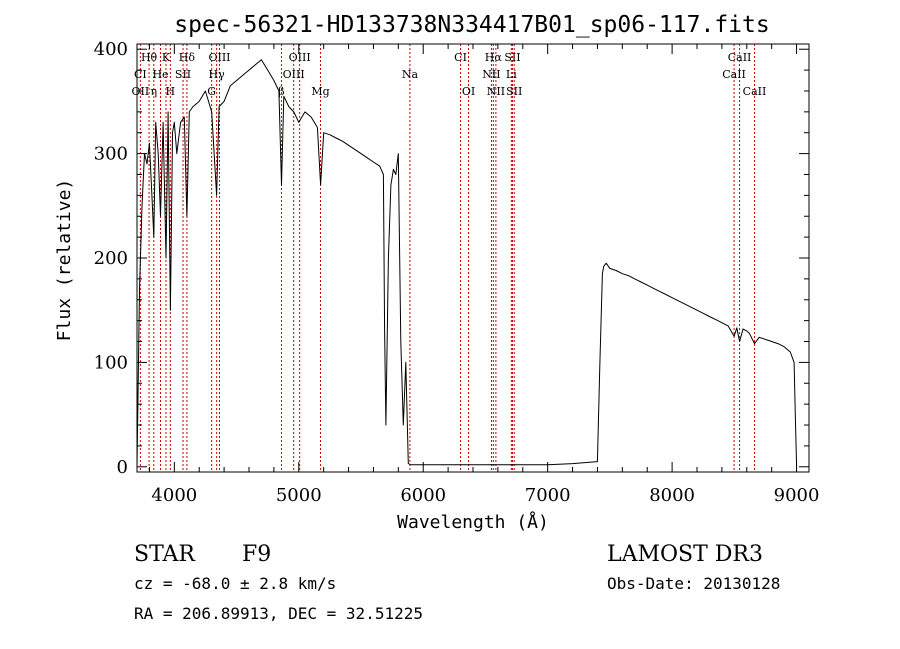 The image size is (900, 649). What do you see at coordinates (111, 258) in the screenshot?
I see `y-tick-label: 200` at bounding box center [111, 258].